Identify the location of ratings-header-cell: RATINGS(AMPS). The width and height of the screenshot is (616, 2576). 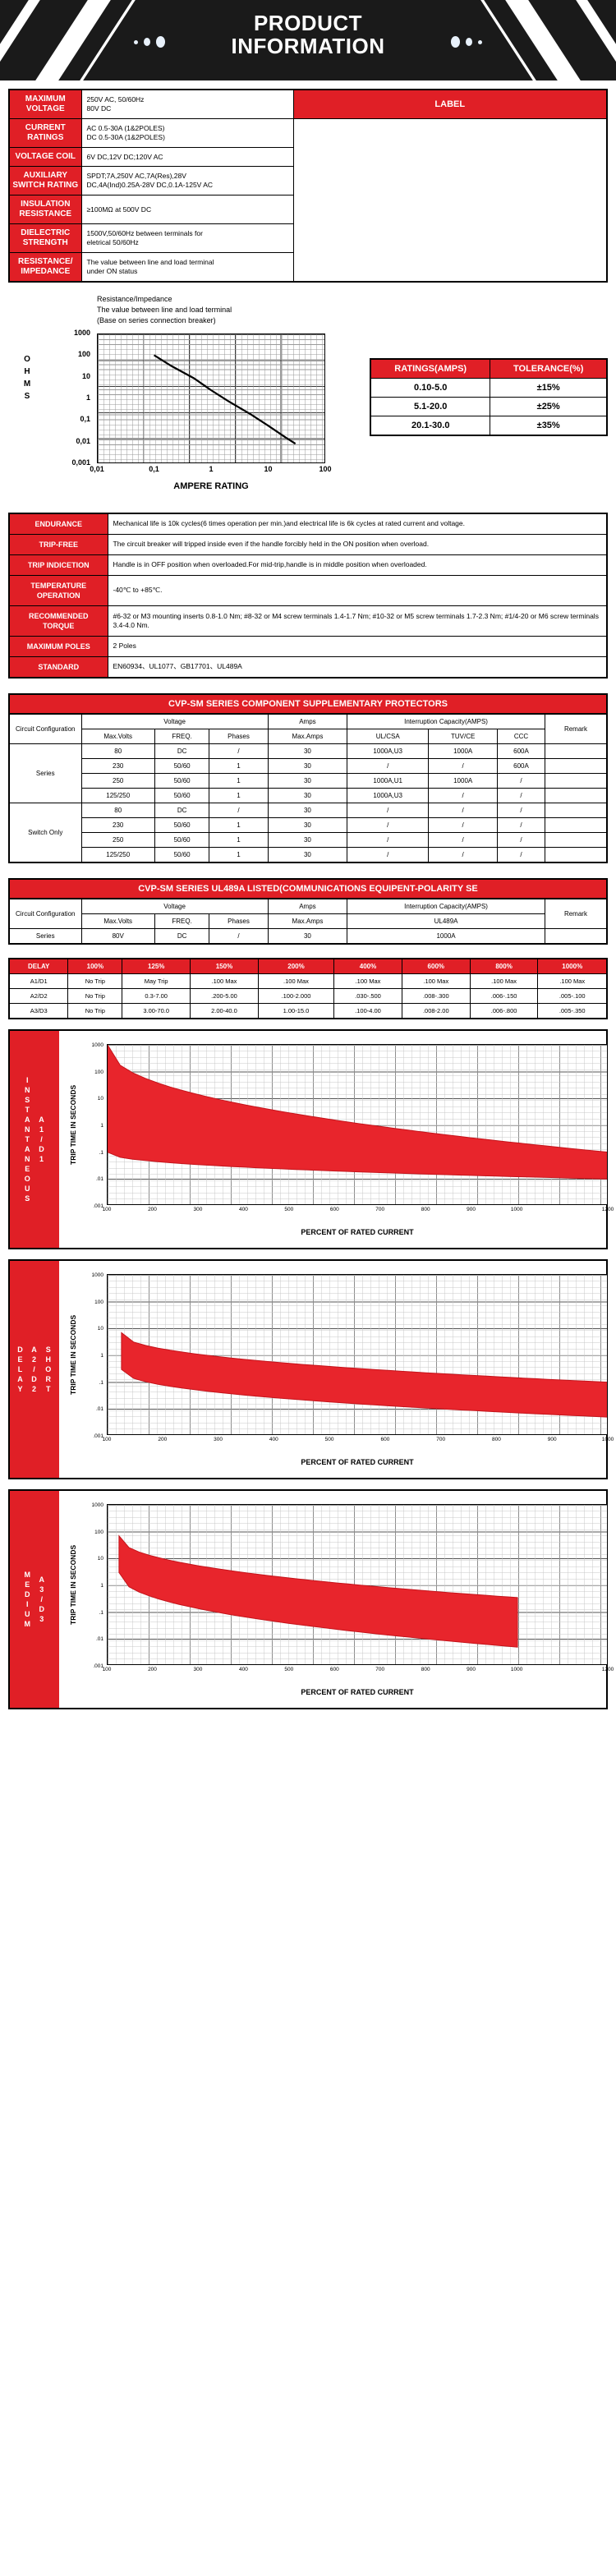
(430, 368).